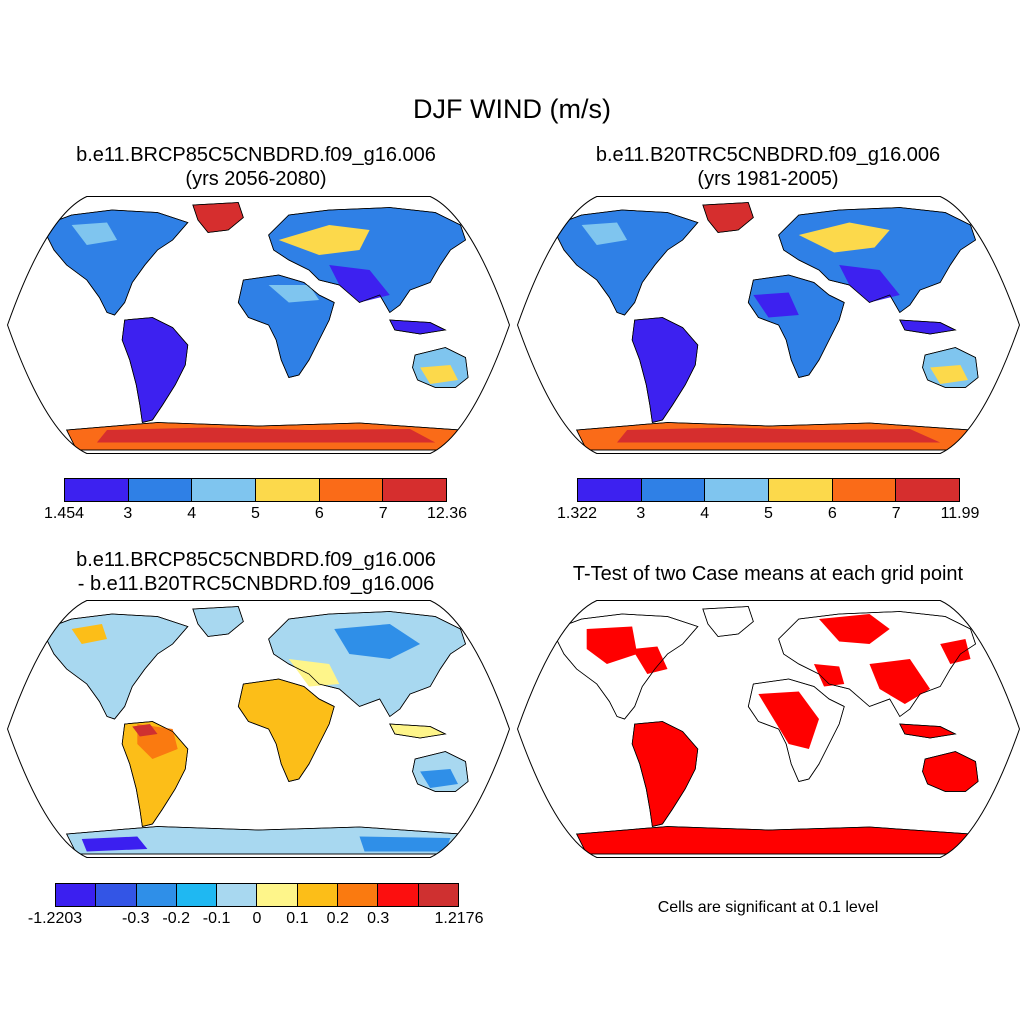 The height and width of the screenshot is (1024, 1024). I want to click on panel-3-colorbar-label: 0.2, so click(337, 918).